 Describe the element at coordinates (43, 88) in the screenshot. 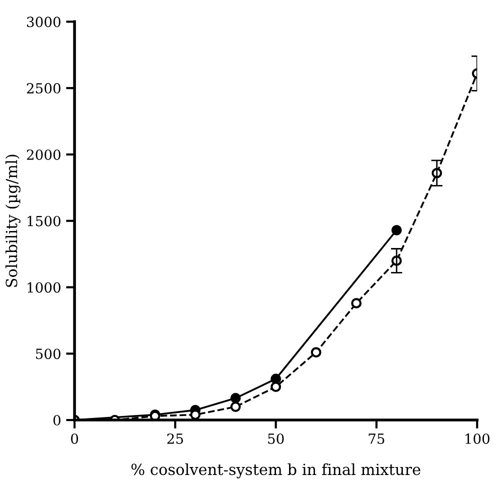

I see `y-tick-label: 2500` at that location.